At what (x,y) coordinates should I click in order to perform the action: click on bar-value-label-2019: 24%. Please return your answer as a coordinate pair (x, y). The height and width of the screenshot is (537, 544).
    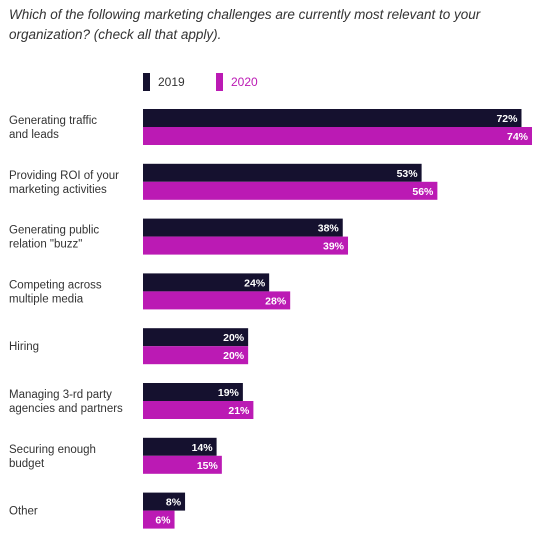
    Looking at the image, I should click on (255, 283).